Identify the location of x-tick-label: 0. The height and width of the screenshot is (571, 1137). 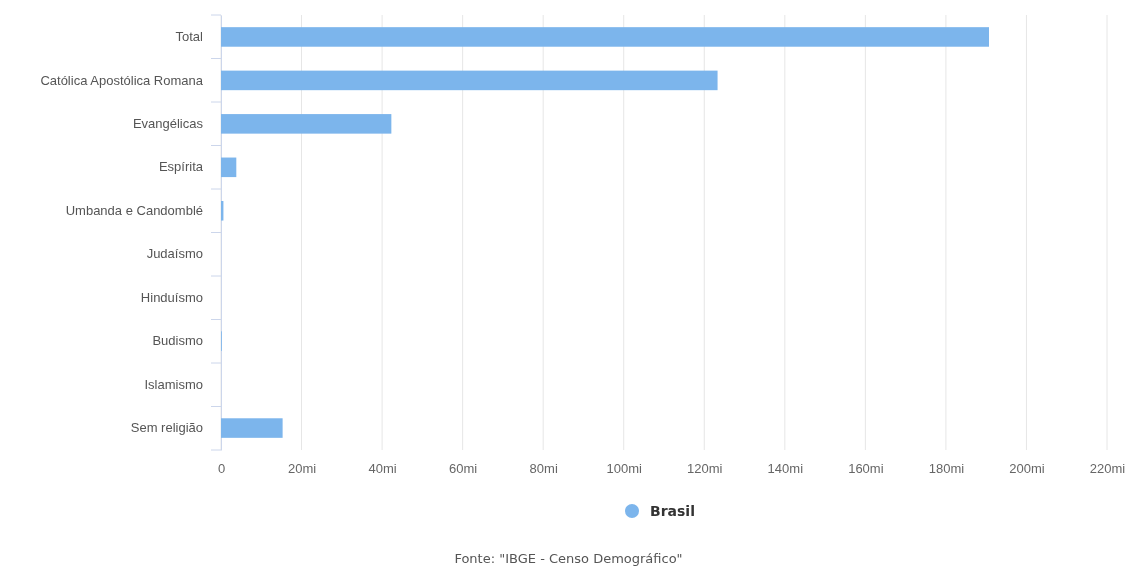
(221, 469).